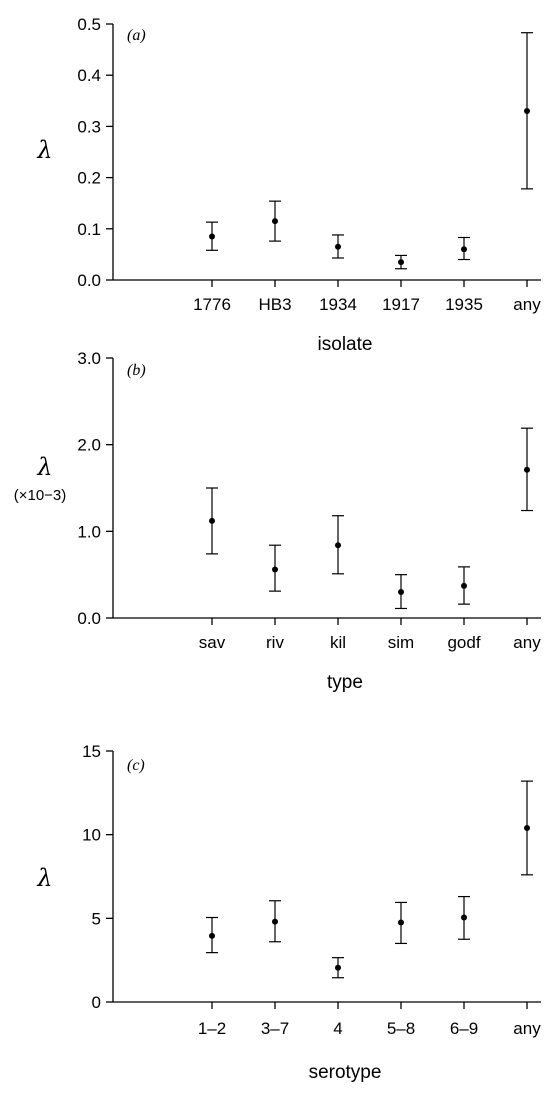 This screenshot has height=1112, width=553. What do you see at coordinates (96, 918) in the screenshot?
I see `y-tick-label: 5` at bounding box center [96, 918].